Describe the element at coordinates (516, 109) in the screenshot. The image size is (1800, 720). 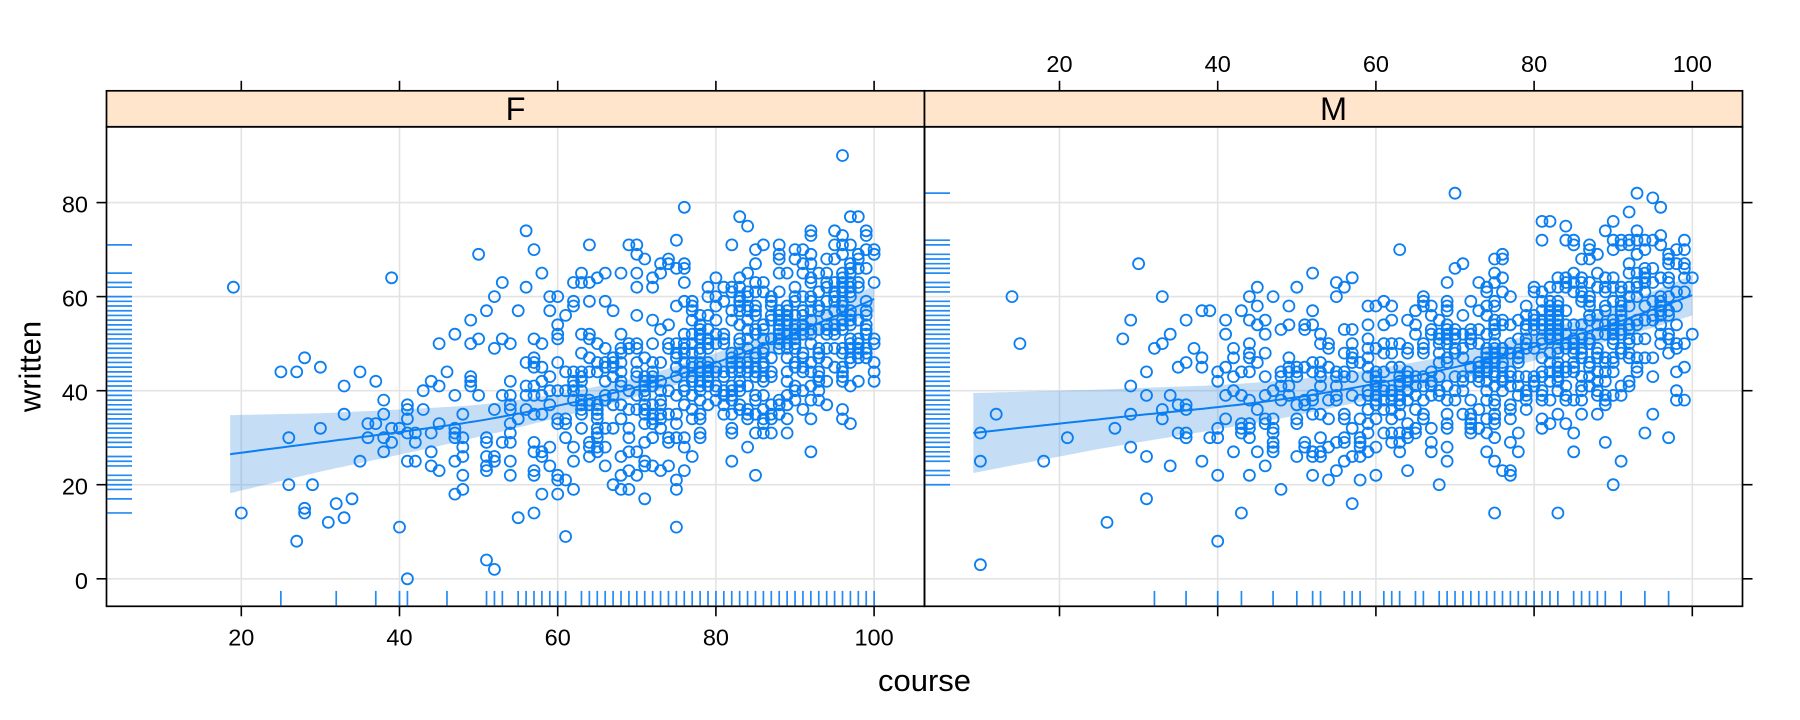
I see `svg-text: F` at that location.